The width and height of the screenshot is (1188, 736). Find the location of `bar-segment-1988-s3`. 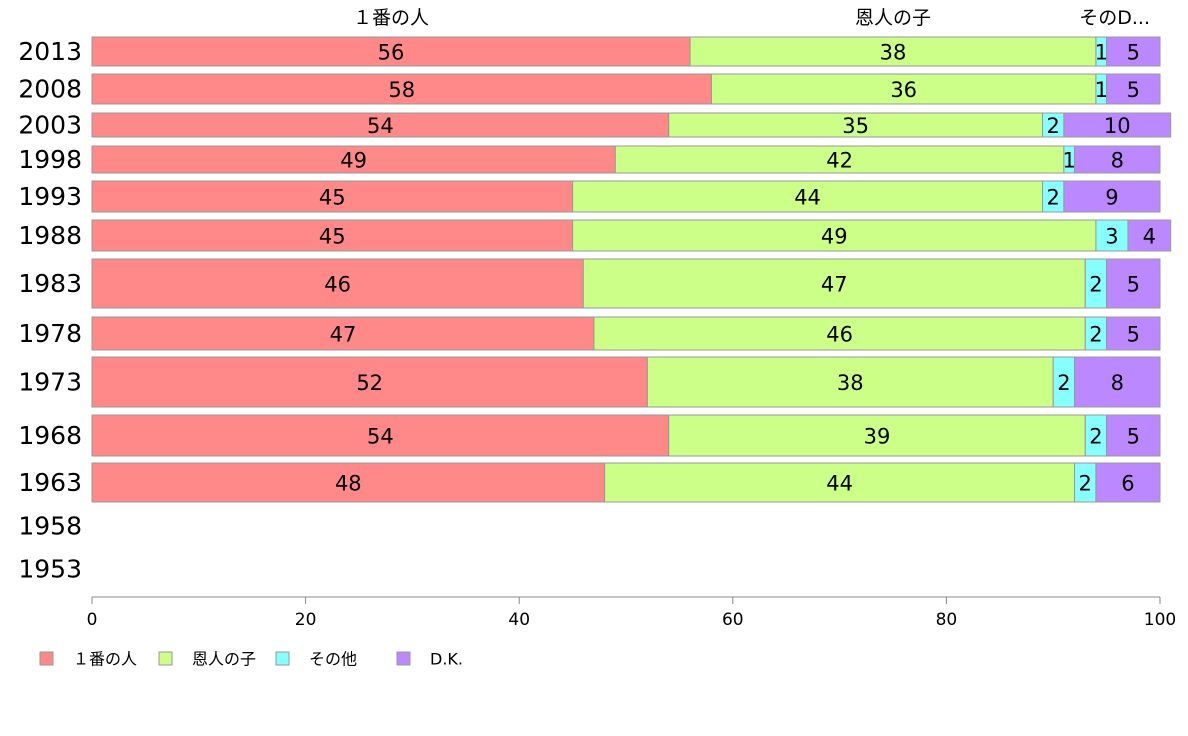

bar-segment-1988-s3 is located at coordinates (1149, 235).